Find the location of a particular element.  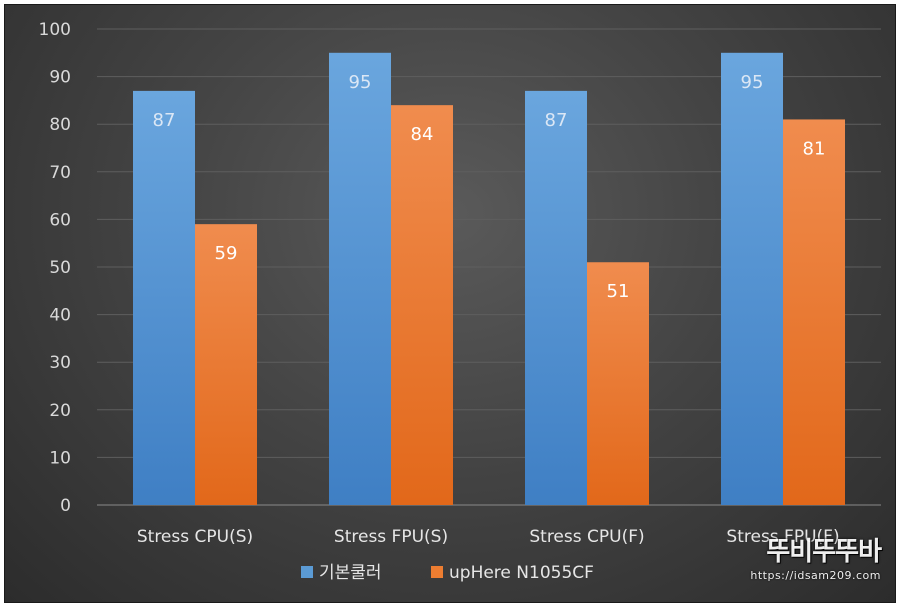

x-category-label: Stress CPU(F) is located at coordinates (586, 537).